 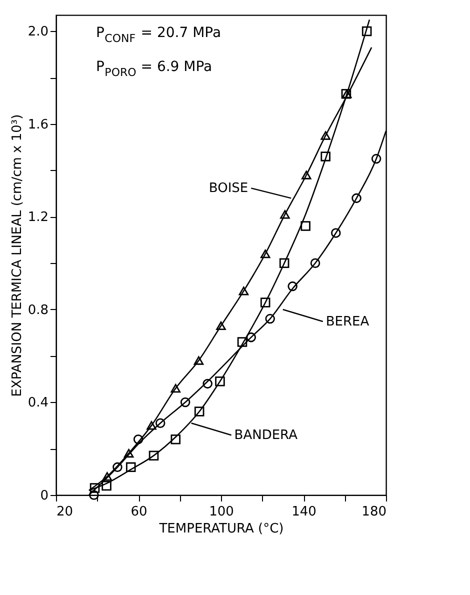 I want to click on x-tick-label: 100, so click(x=221, y=512).